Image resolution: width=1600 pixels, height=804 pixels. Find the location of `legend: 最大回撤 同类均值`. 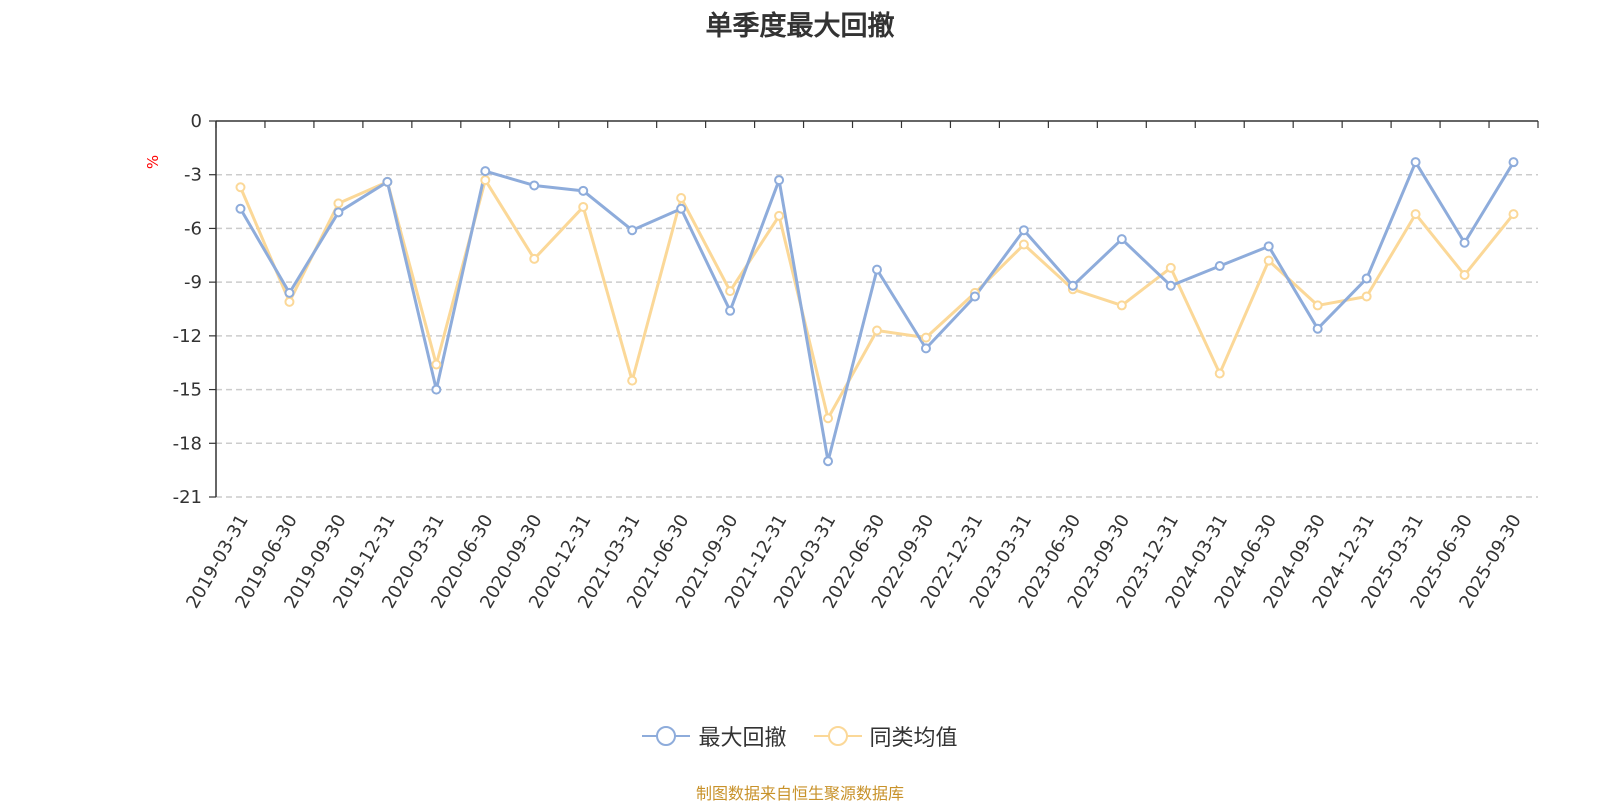

legend: 最大回撤 同类均值 is located at coordinates (800, 737).